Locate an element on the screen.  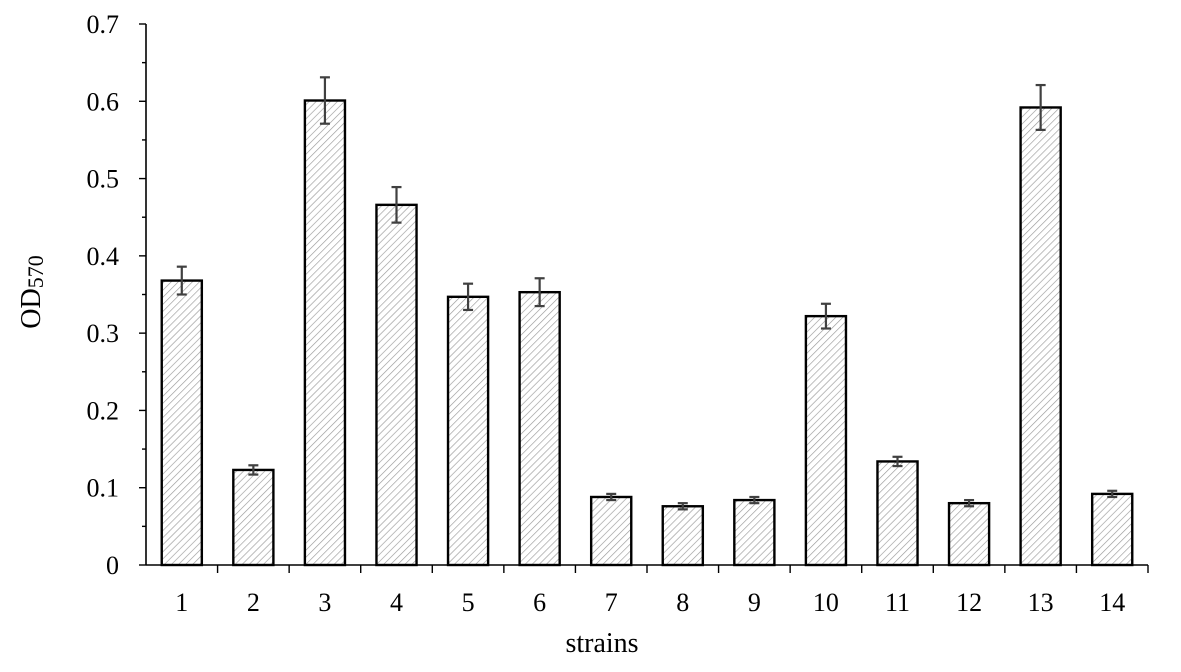
y-tick-label: 0.2 is located at coordinates (103, 410).